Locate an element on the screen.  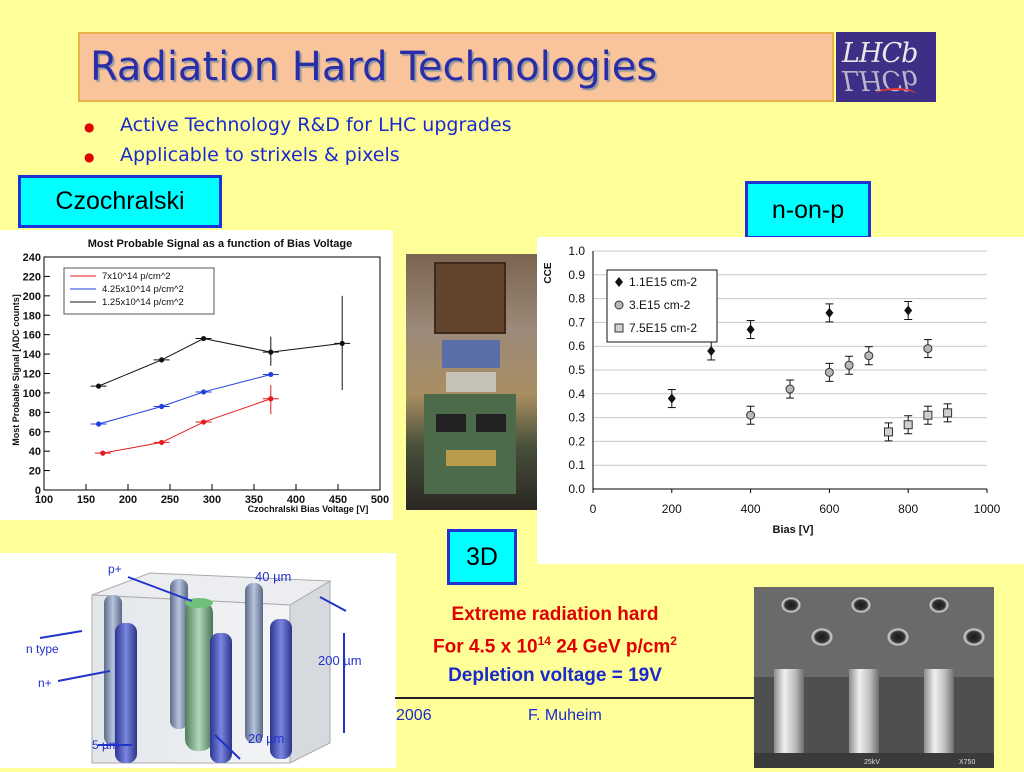
x-axis-label: Bias [V] is located at coordinates (793, 530).